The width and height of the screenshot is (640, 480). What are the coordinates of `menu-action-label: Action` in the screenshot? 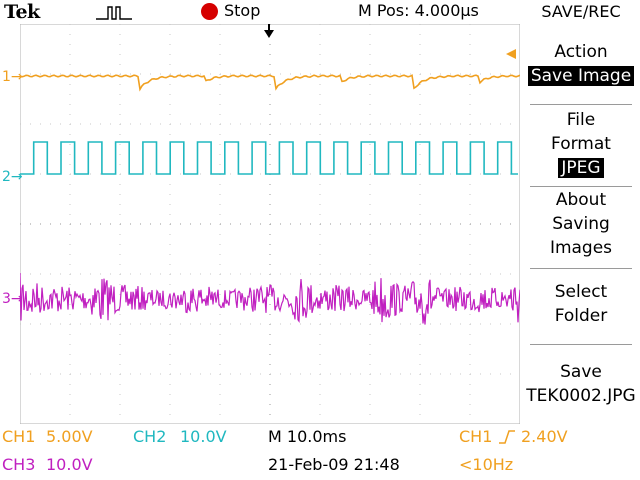 It's located at (581, 52).